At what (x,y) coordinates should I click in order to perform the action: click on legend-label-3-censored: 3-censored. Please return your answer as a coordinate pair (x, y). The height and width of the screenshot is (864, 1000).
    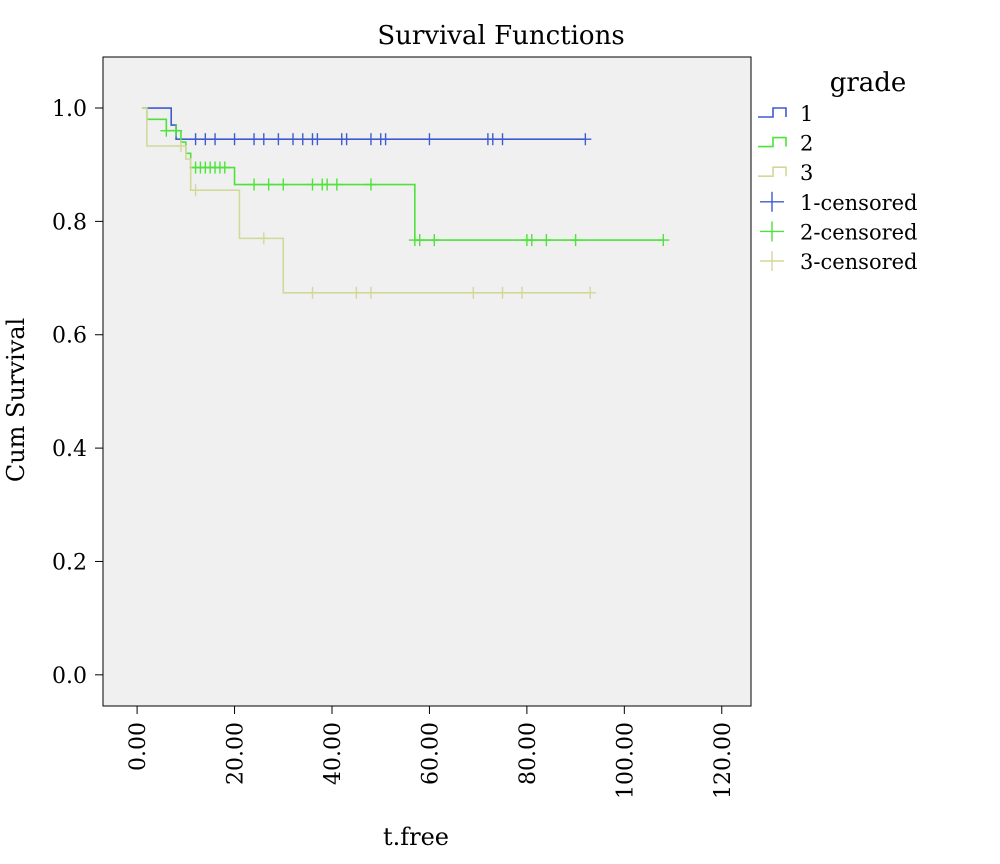
    Looking at the image, I should click on (859, 262).